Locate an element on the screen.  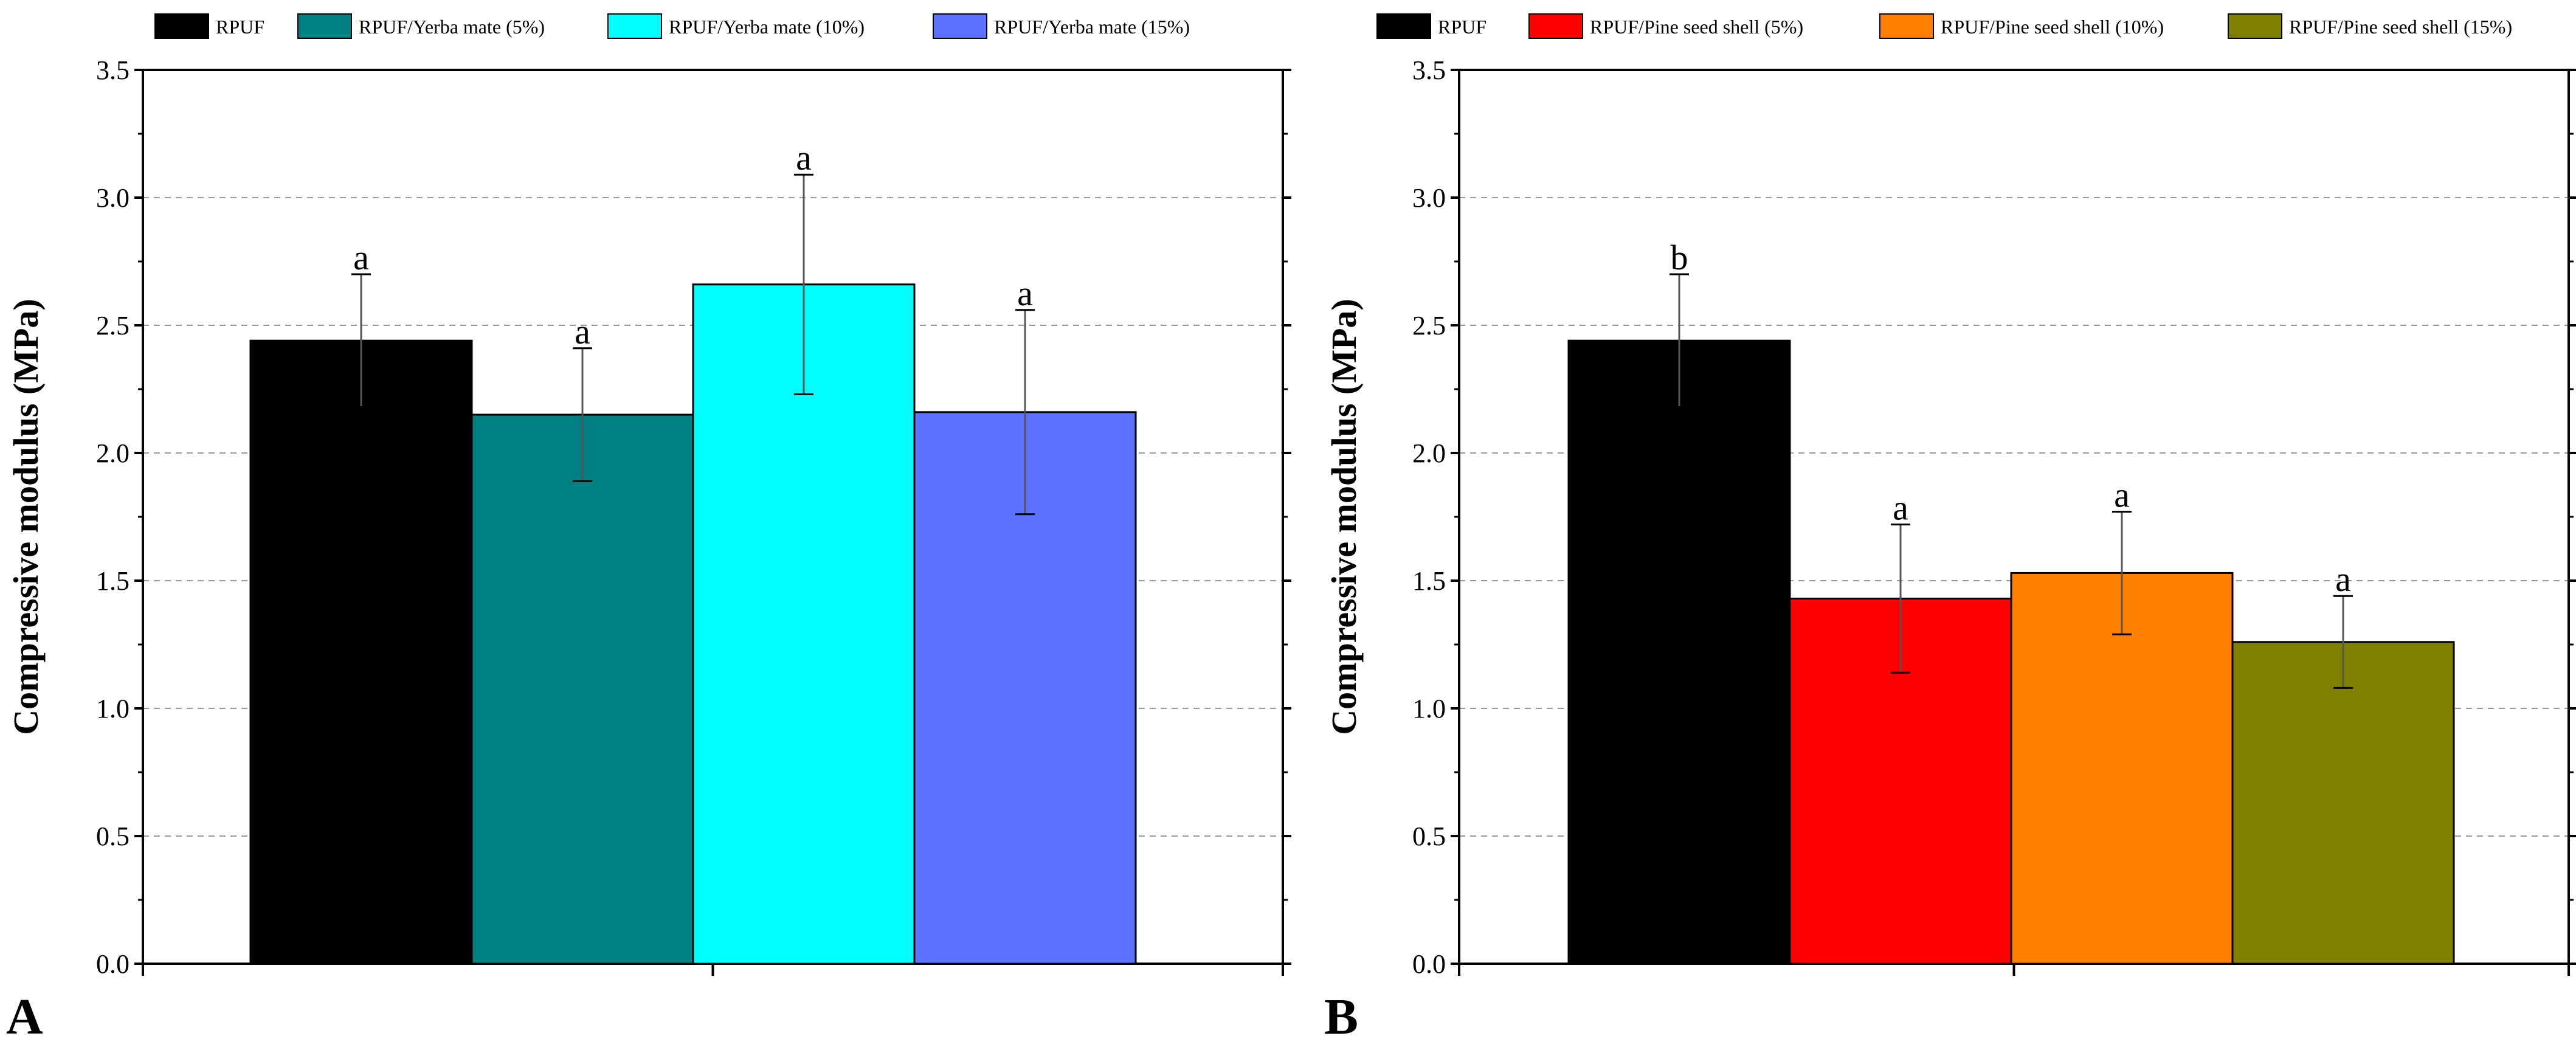
legend-entry: RPUF/Yerba mate (5%) is located at coordinates (452, 27).